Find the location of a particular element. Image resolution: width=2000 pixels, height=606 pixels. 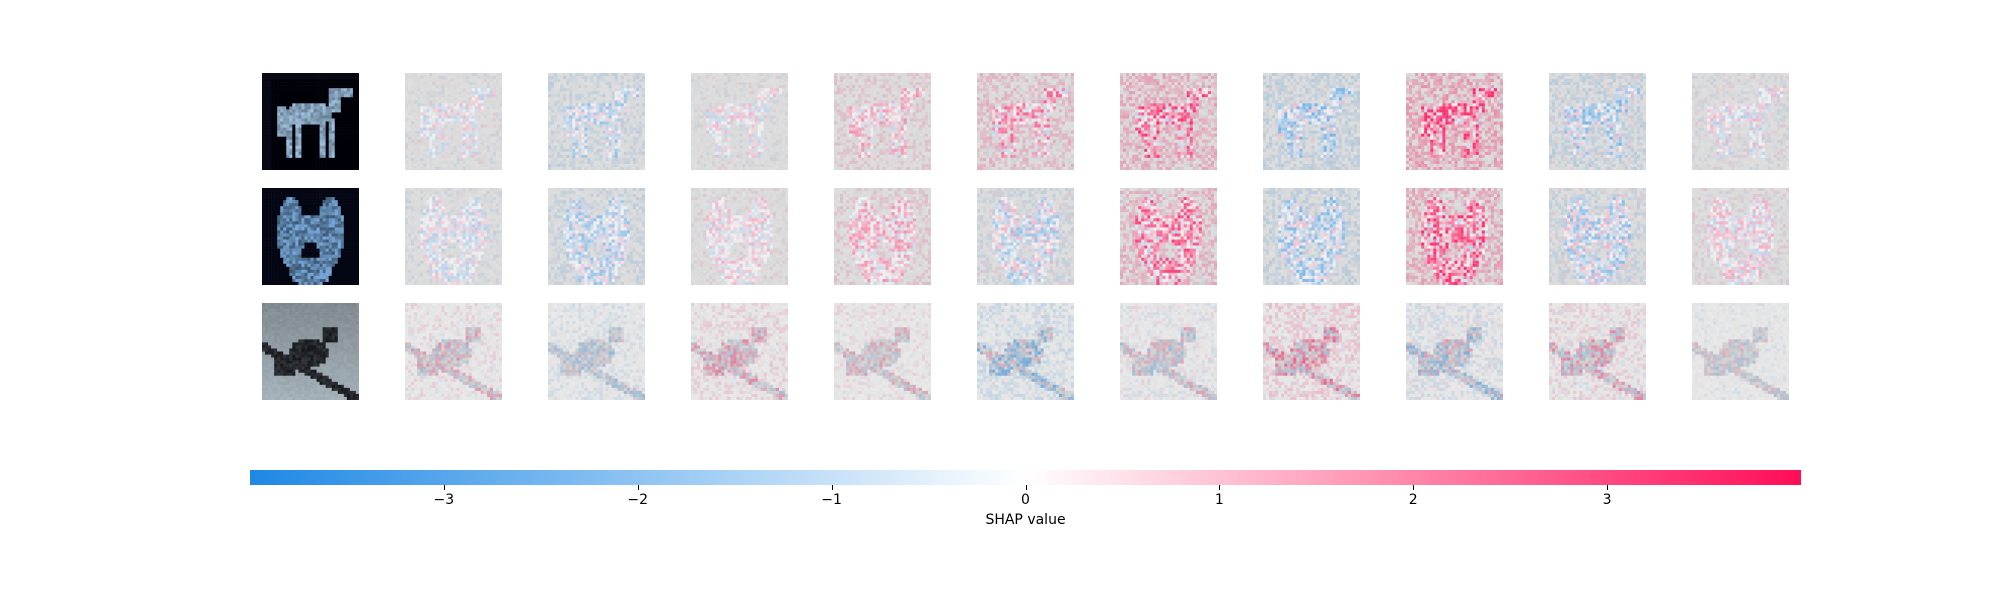

colorbar-gradient is located at coordinates (1025, 477).